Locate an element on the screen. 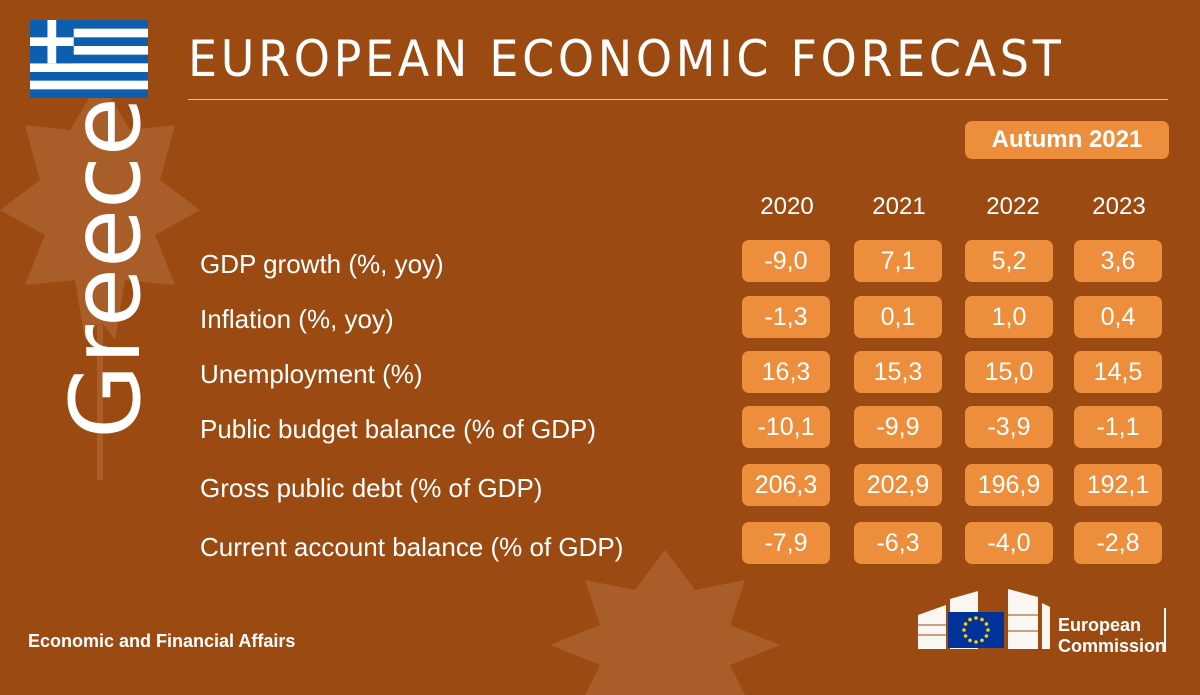 This screenshot has width=1200, height=695. value-cell: 196,9 is located at coordinates (1009, 485).